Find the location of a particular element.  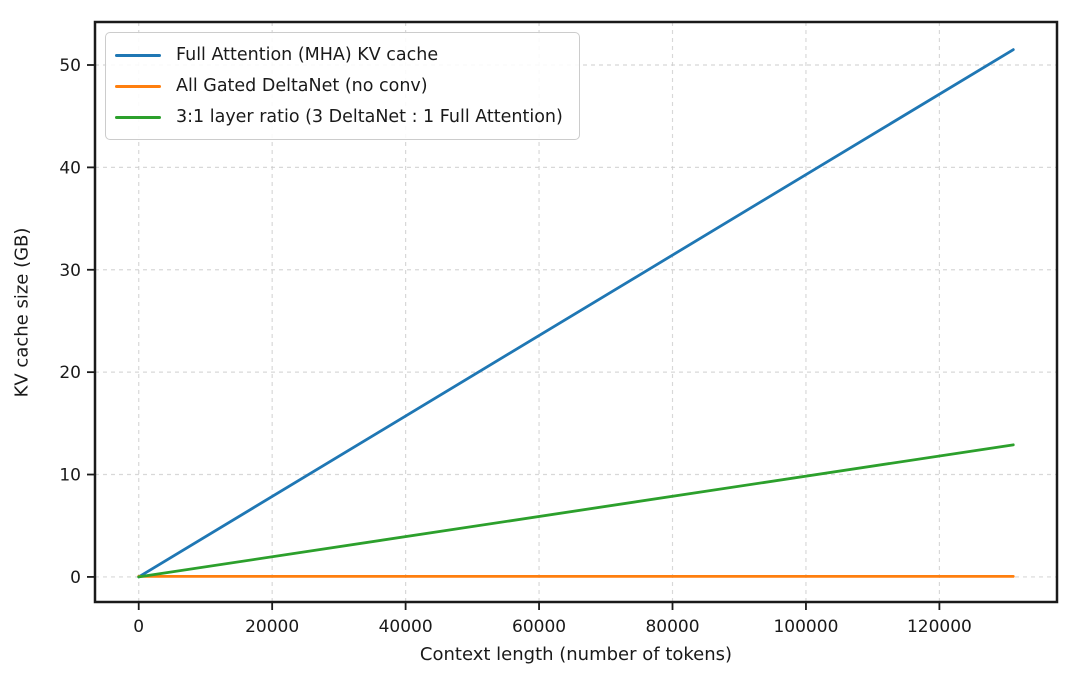

legend-line-swatch-blue is located at coordinates (138, 55).